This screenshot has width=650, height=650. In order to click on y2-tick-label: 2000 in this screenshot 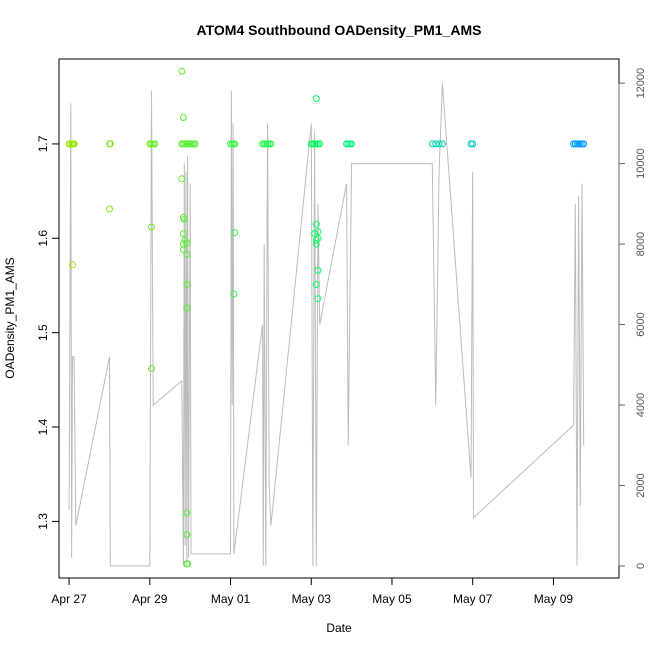, I will do `click(641, 485)`.